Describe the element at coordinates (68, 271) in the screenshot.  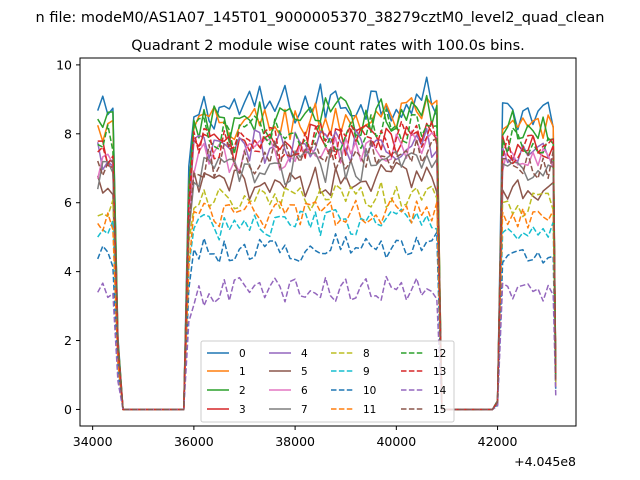
I see `y-tick-label: 4` at that location.